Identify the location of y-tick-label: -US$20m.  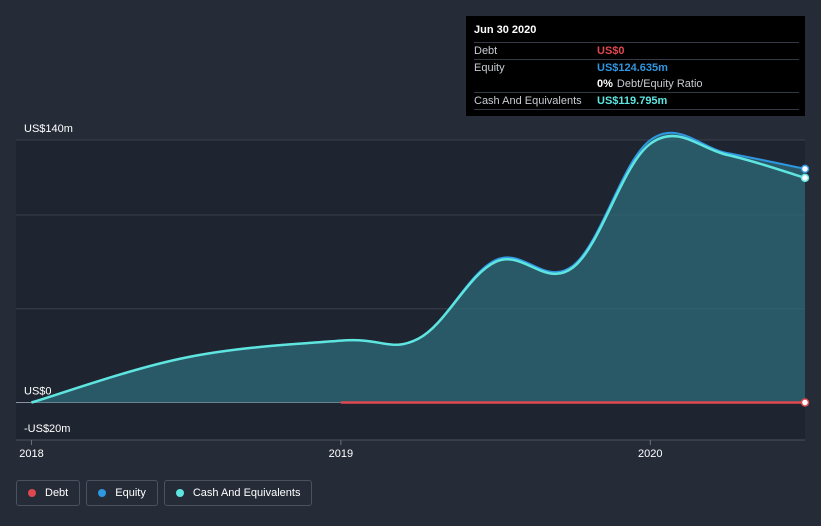
(47, 429).